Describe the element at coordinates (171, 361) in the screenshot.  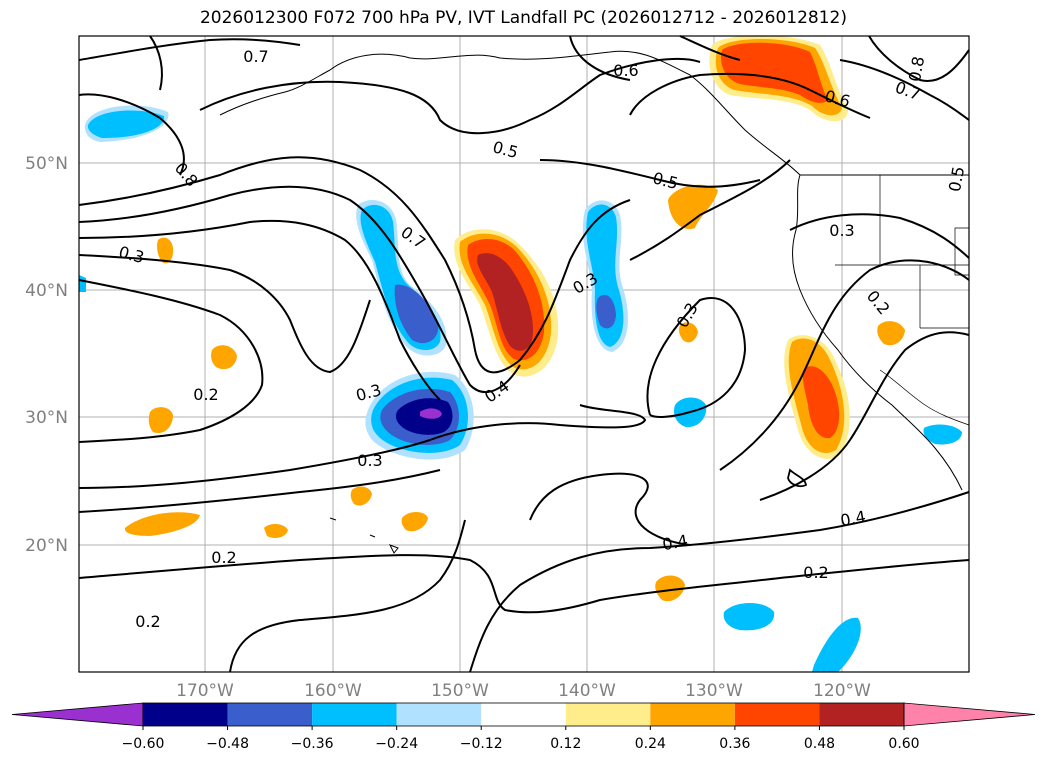
I see `contour-0-2-west` at that location.